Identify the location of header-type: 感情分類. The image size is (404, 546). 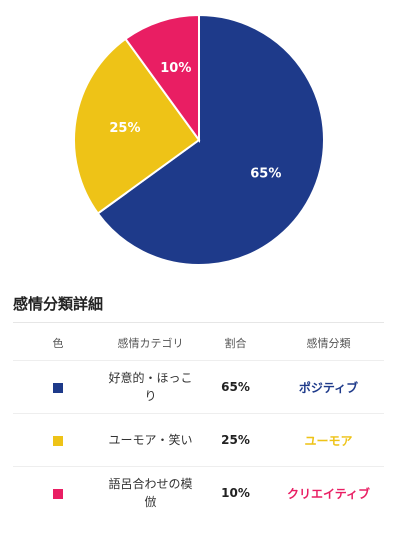
(328, 343).